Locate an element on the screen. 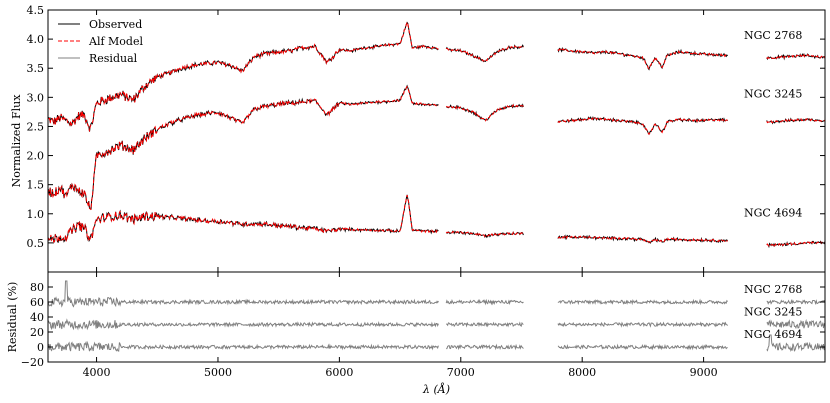  x-axis-label: λ (Å) is located at coordinates (436, 389).